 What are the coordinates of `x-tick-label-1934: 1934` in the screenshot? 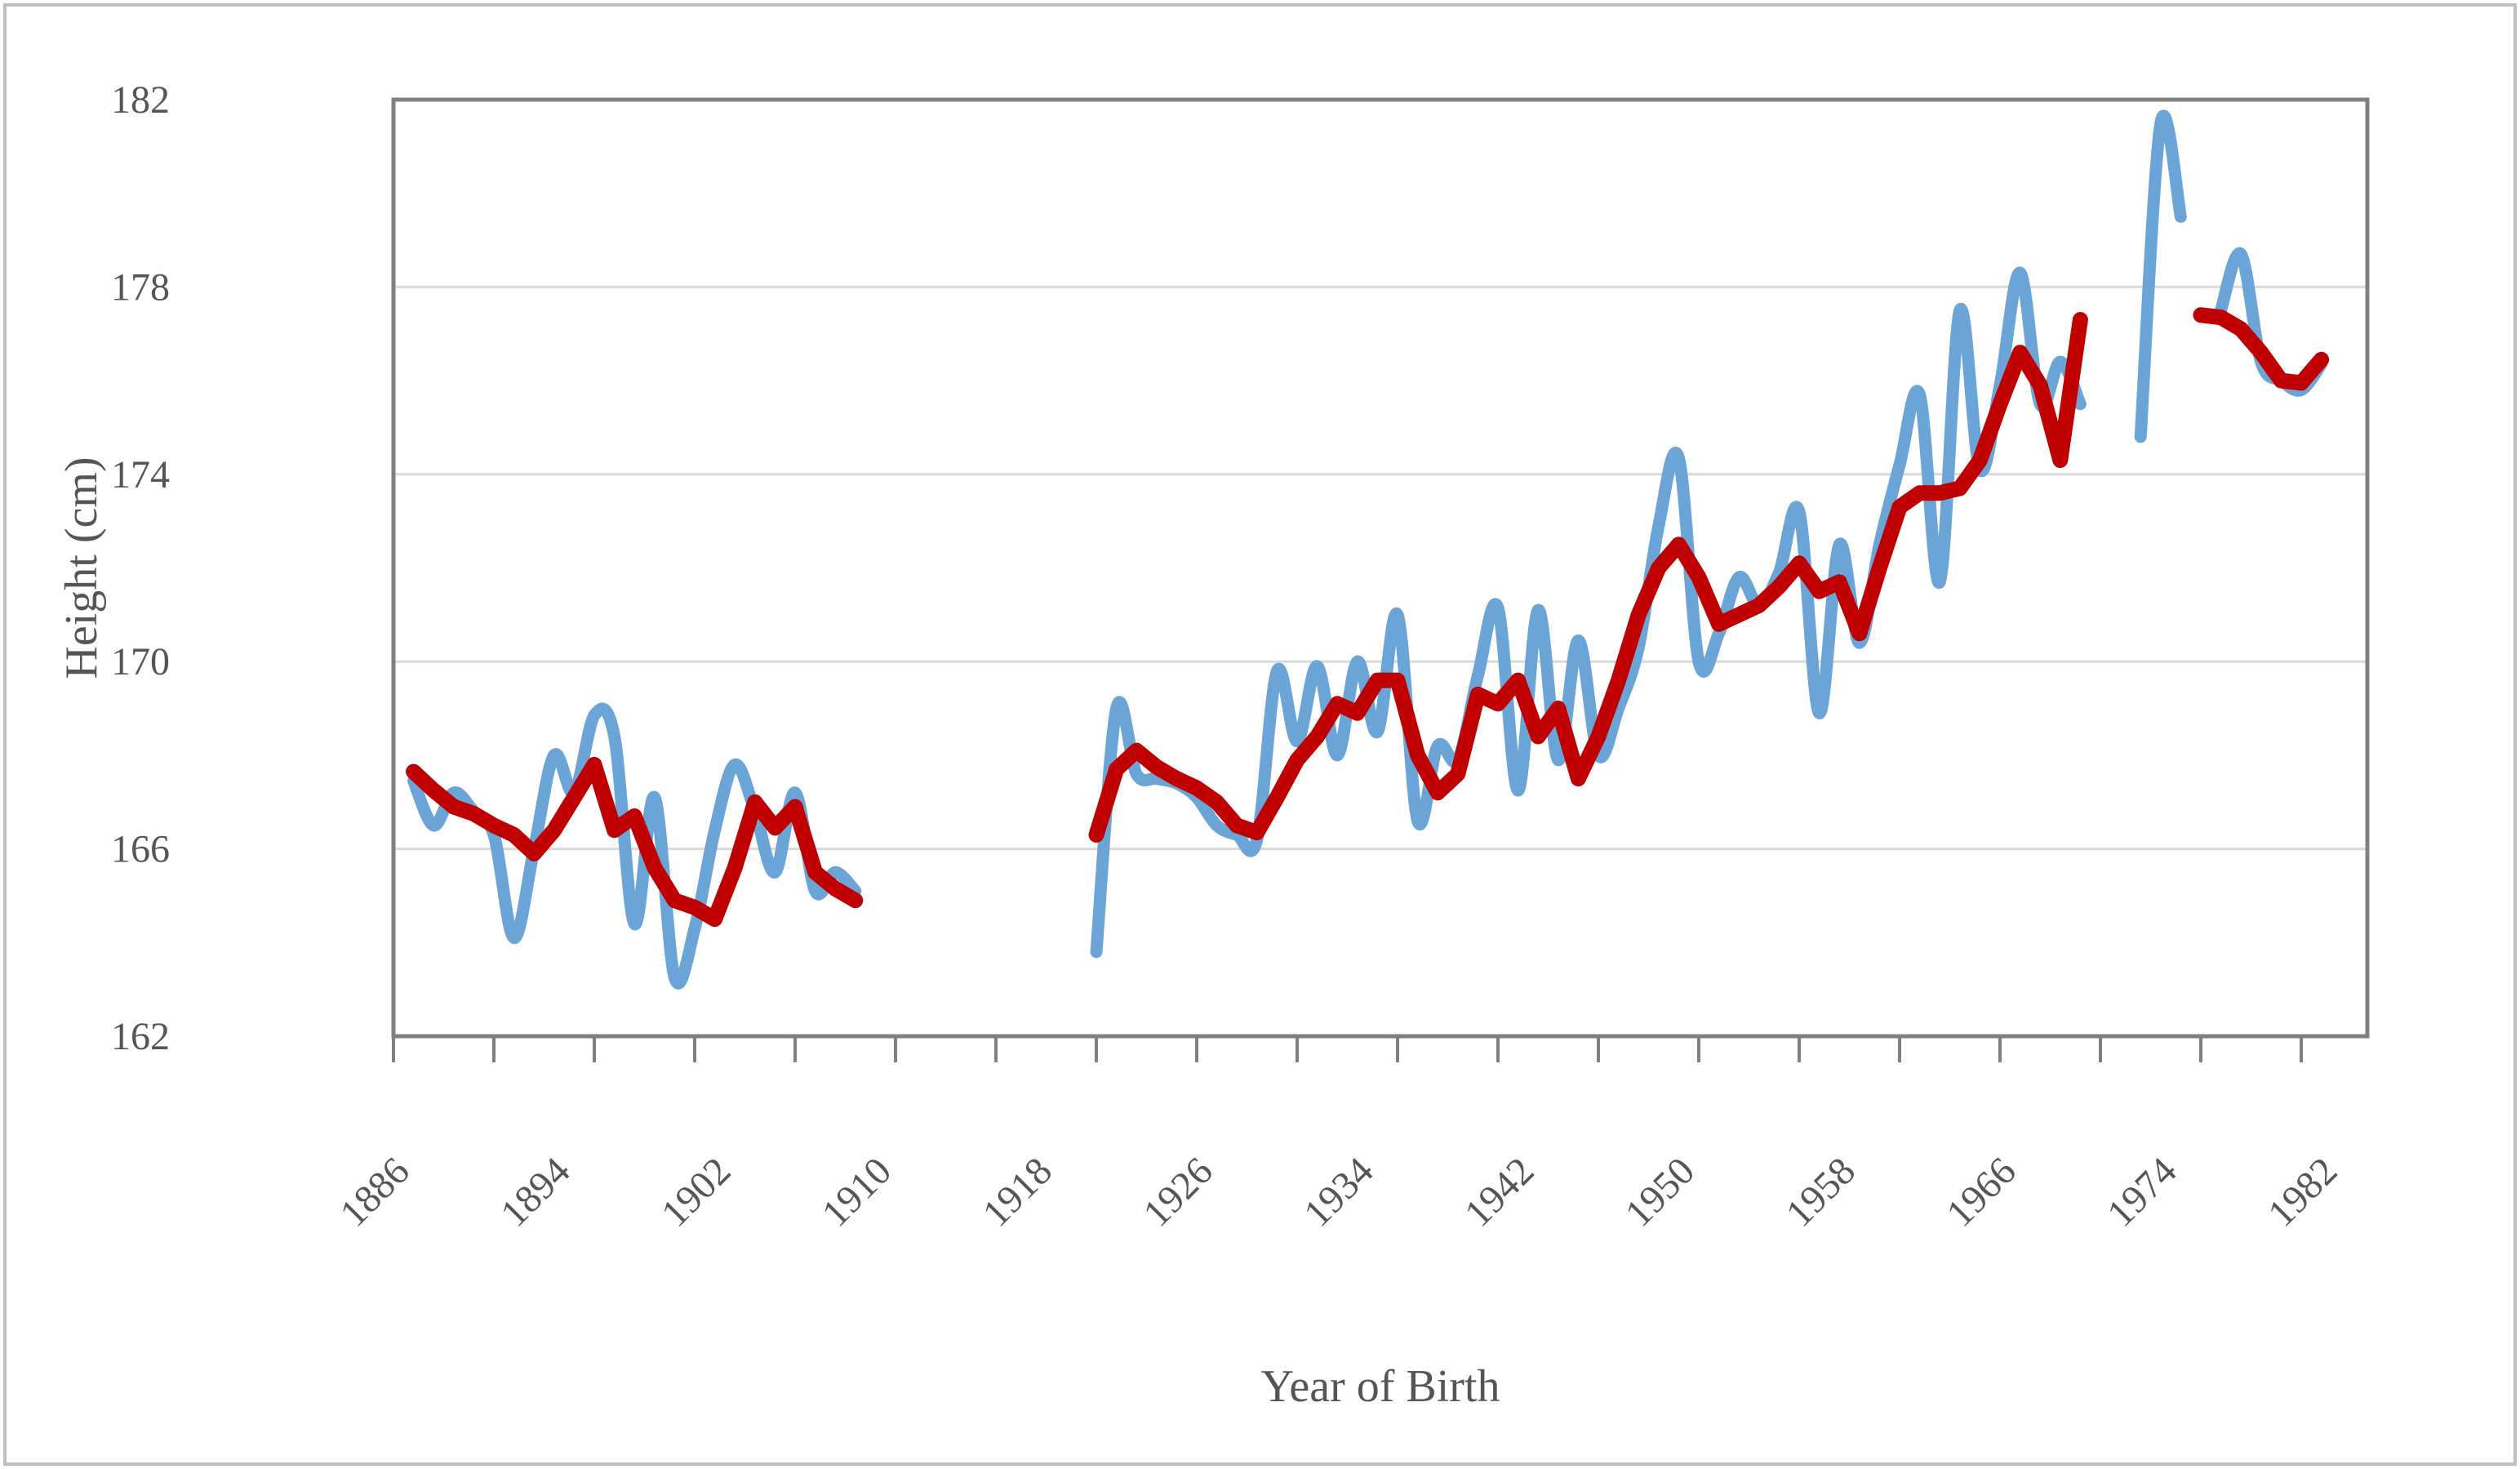 It's located at (1339, 1192).